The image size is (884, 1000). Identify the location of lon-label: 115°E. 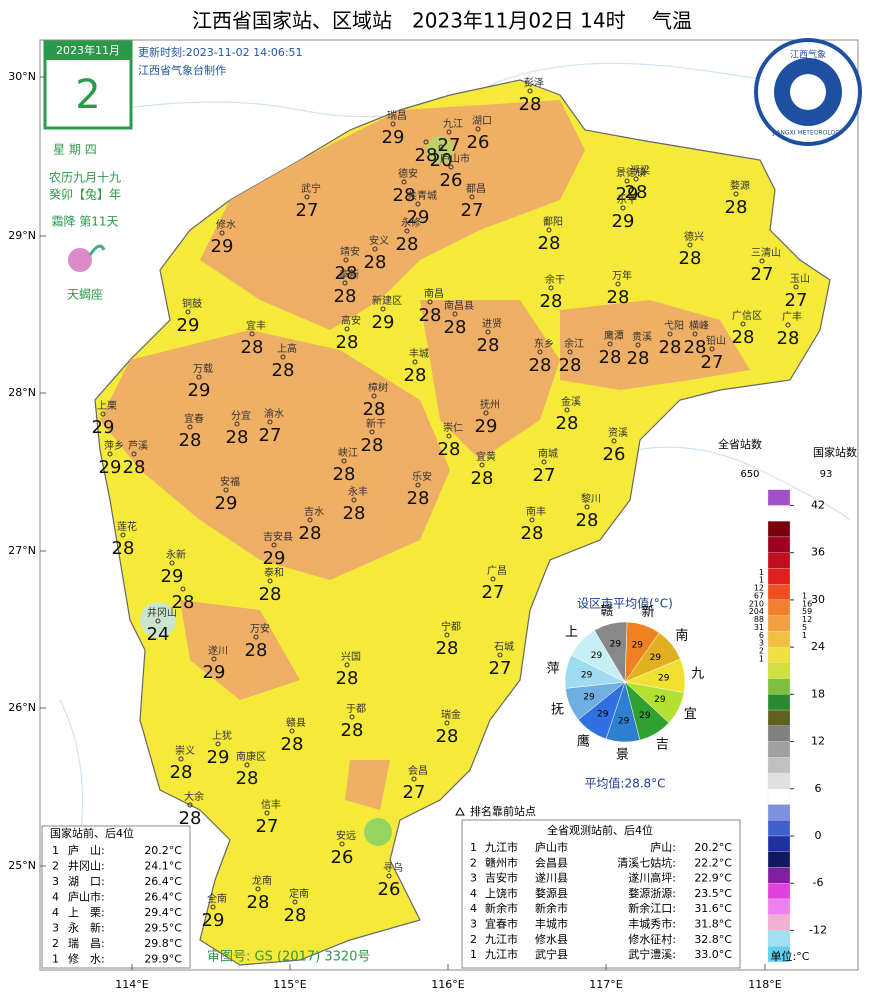
(289, 984).